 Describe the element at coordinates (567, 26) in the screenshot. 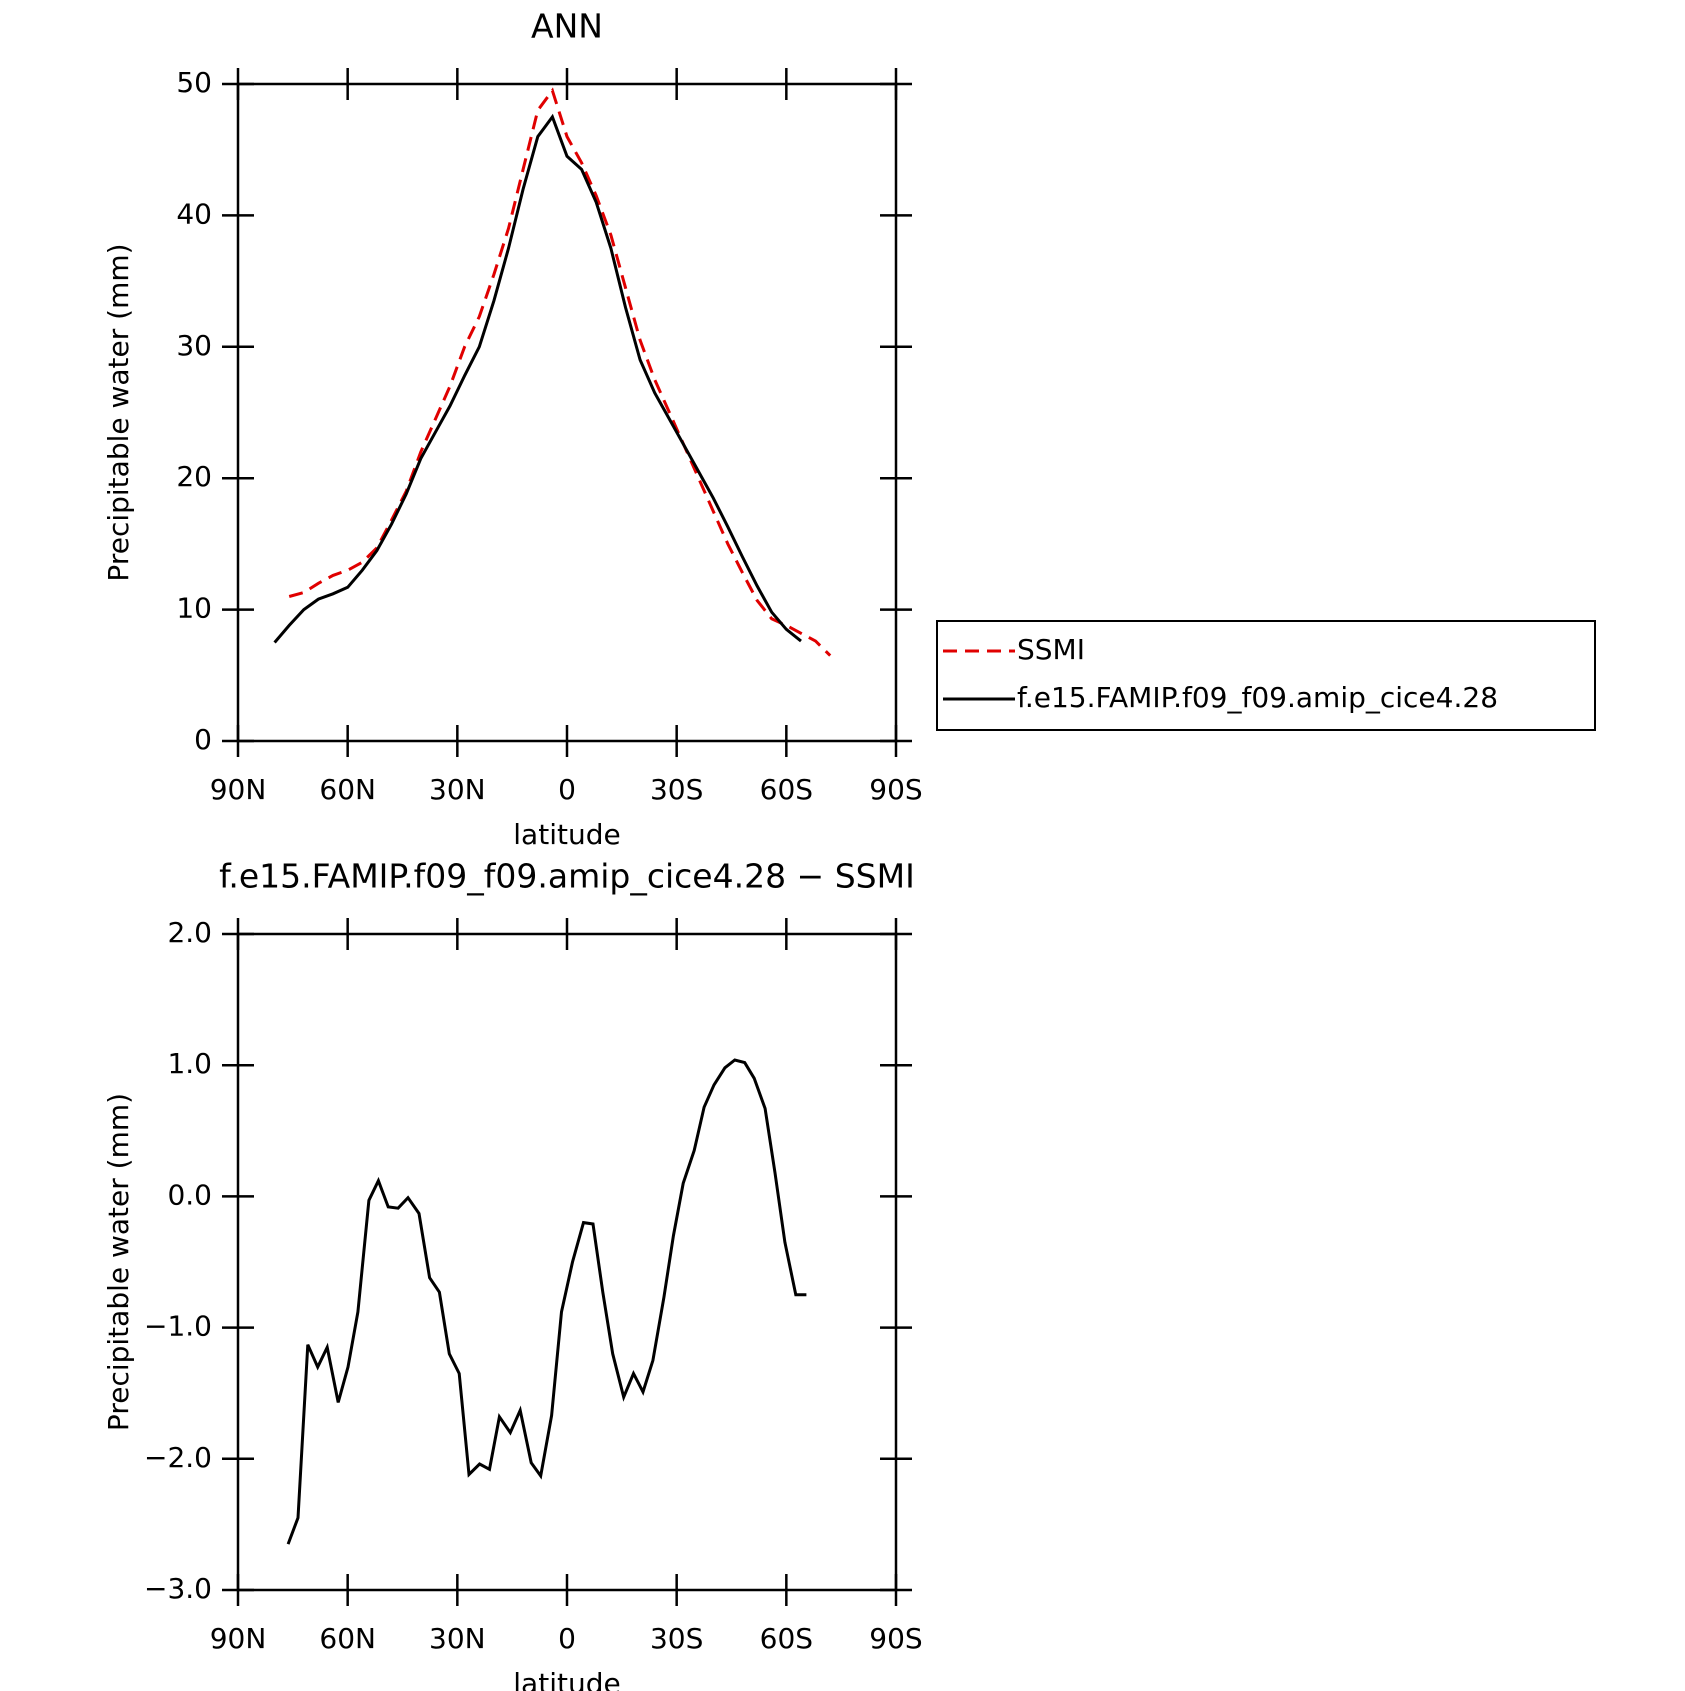

I see `chart-title: ANN` at that location.